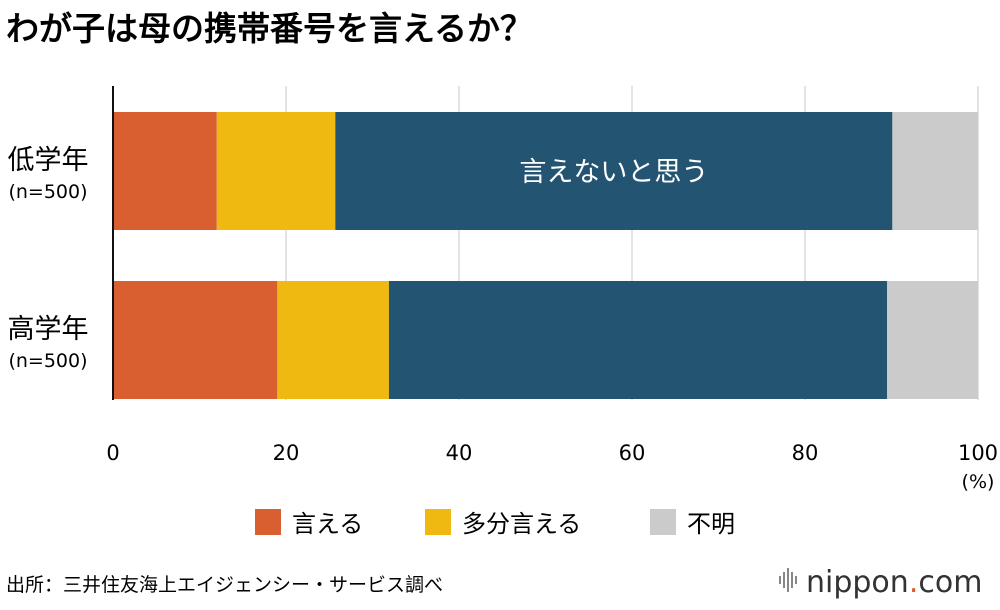  Describe the element at coordinates (521, 524) in the screenshot. I see `legend-label: 多分言える` at that location.